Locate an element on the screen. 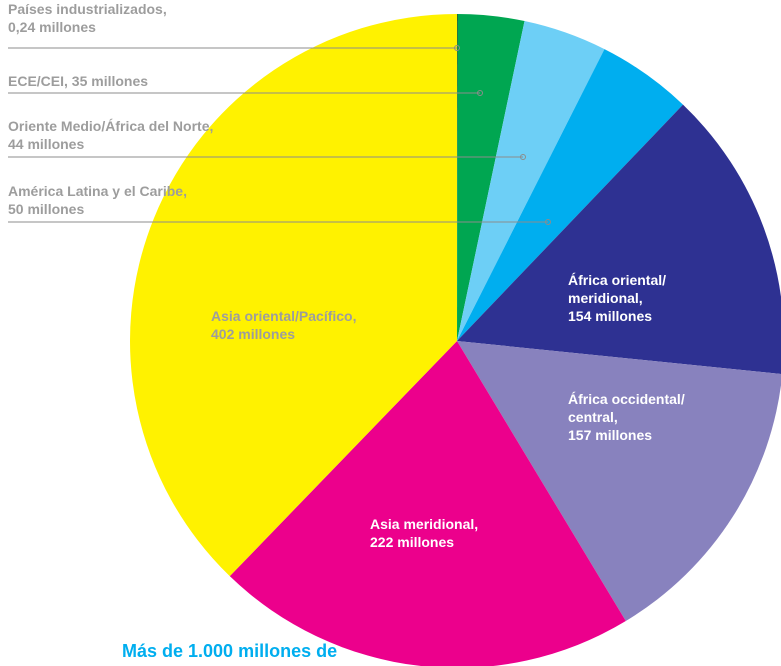 The height and width of the screenshot is (666, 781). value-label: 0,24 millones is located at coordinates (52, 27).